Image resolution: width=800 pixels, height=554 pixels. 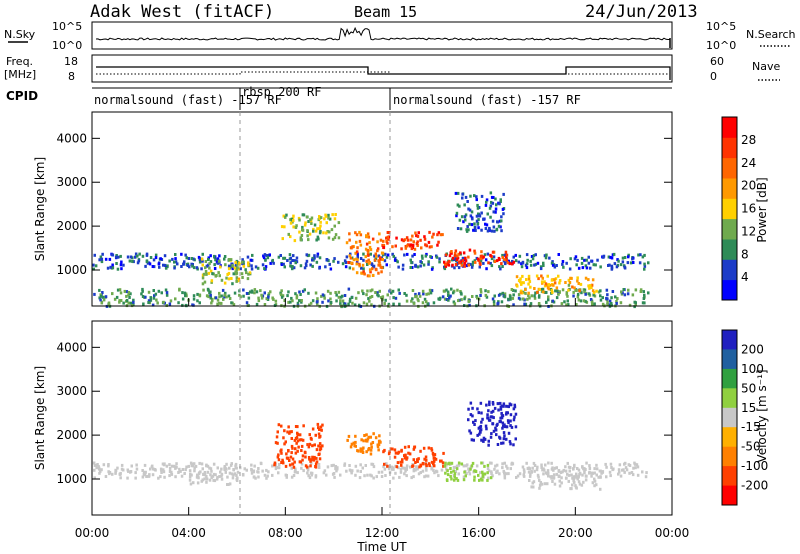 I want to click on y-tick-label: 2000, so click(x=71, y=435).